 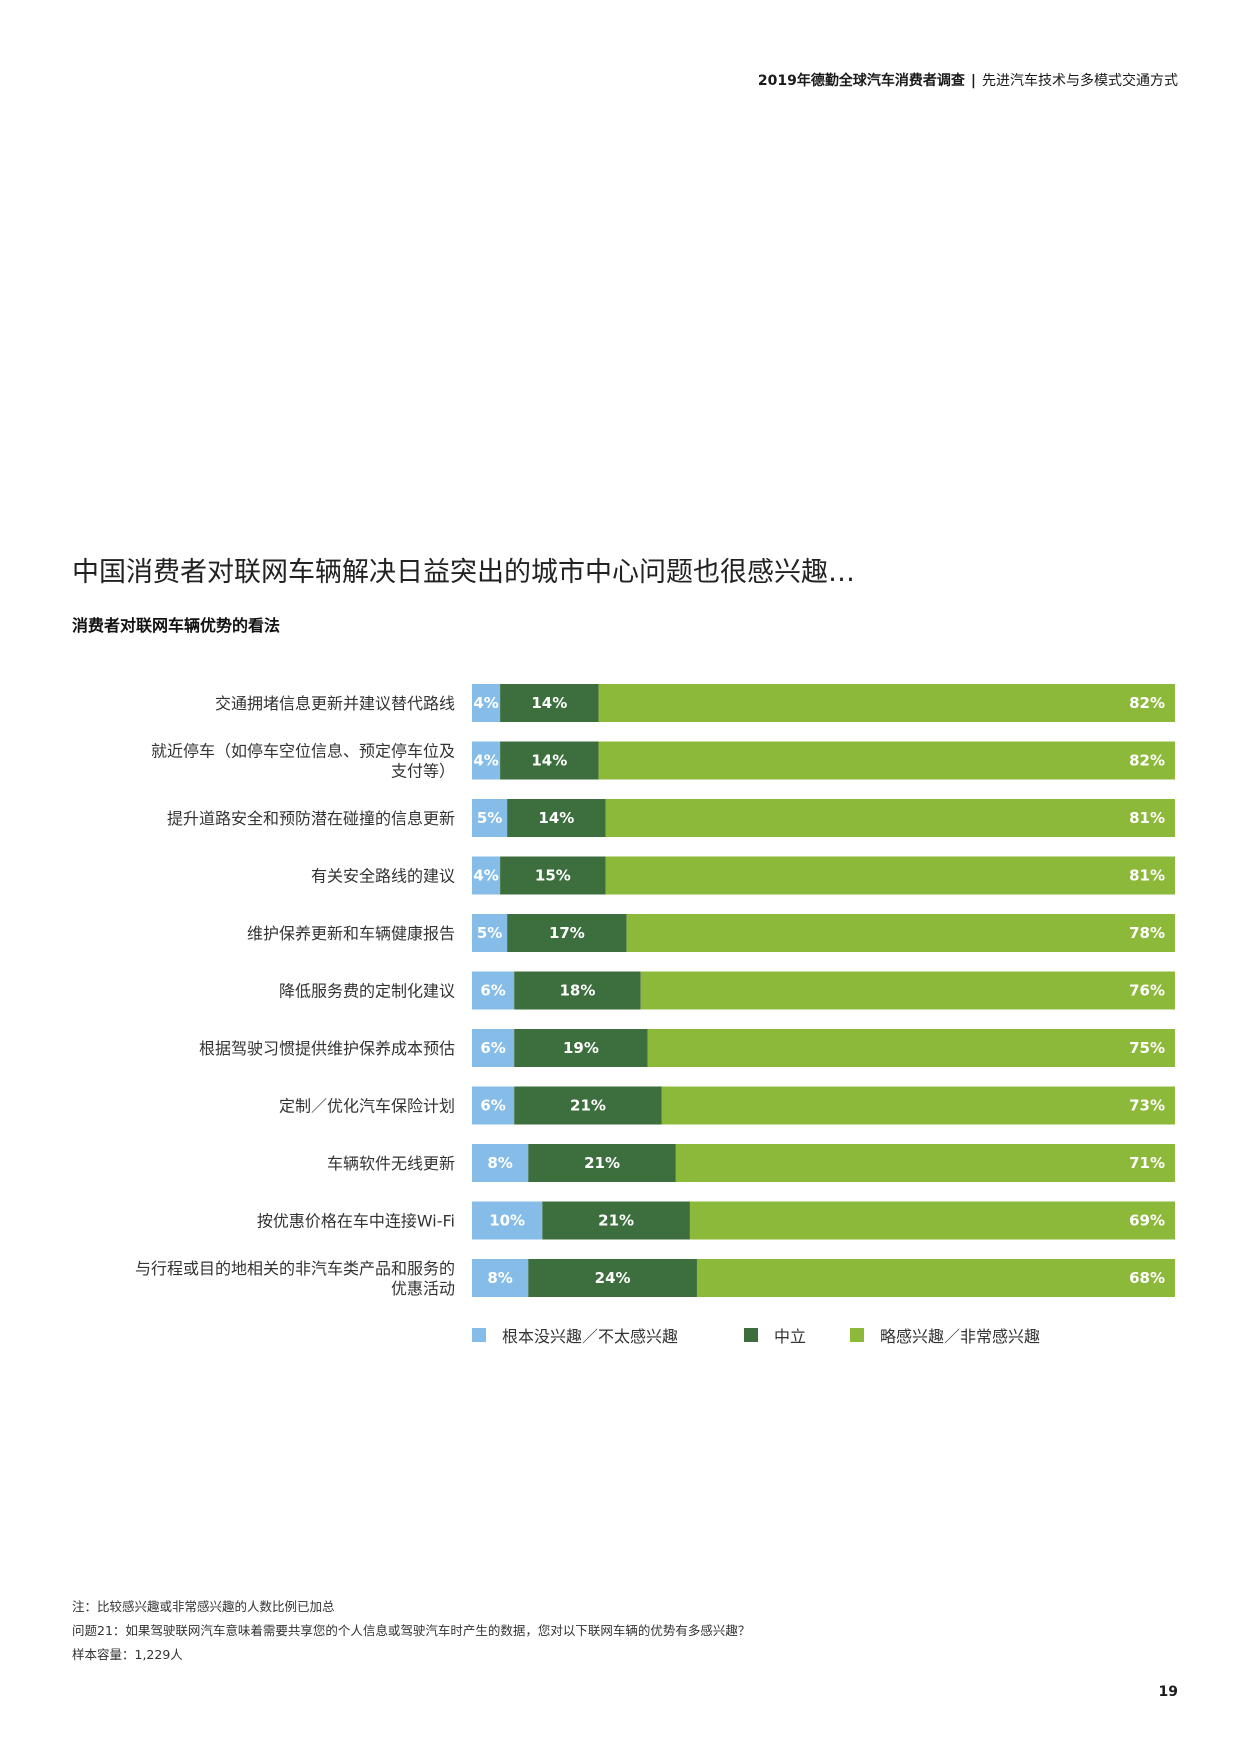 I want to click on footnote-note: 注：比较感兴趣或非常感兴趣的人数比例已加总, so click(x=203, y=1606).